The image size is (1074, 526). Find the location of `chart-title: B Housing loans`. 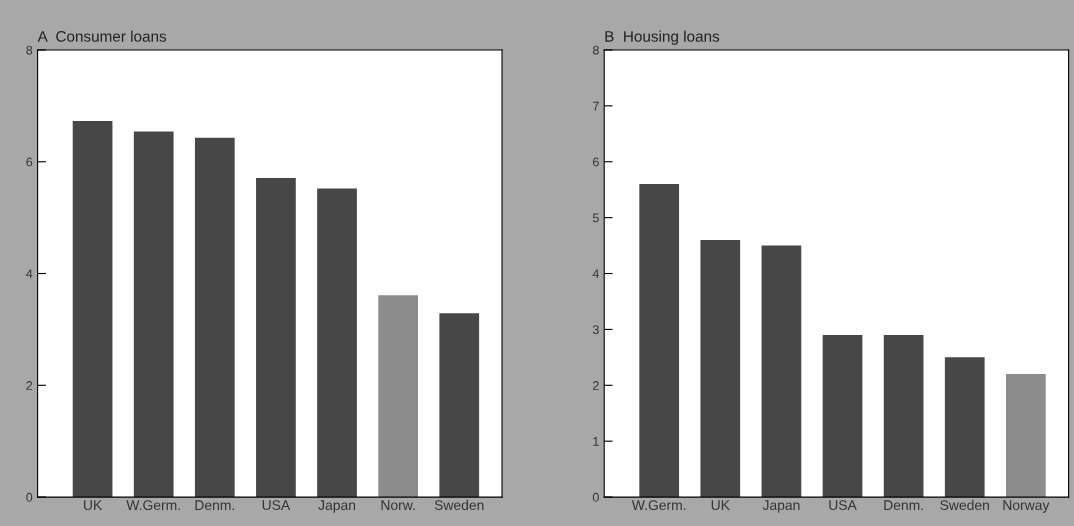

chart-title: B Housing loans is located at coordinates (662, 37).